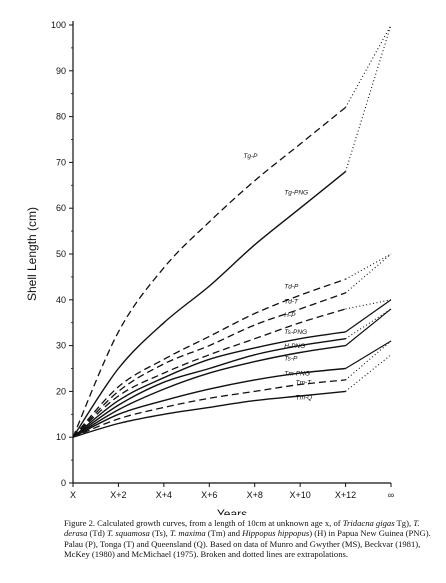 This screenshot has height=583, width=446. Describe the element at coordinates (290, 315) in the screenshot. I see `series-label-h-p: H-P` at that location.